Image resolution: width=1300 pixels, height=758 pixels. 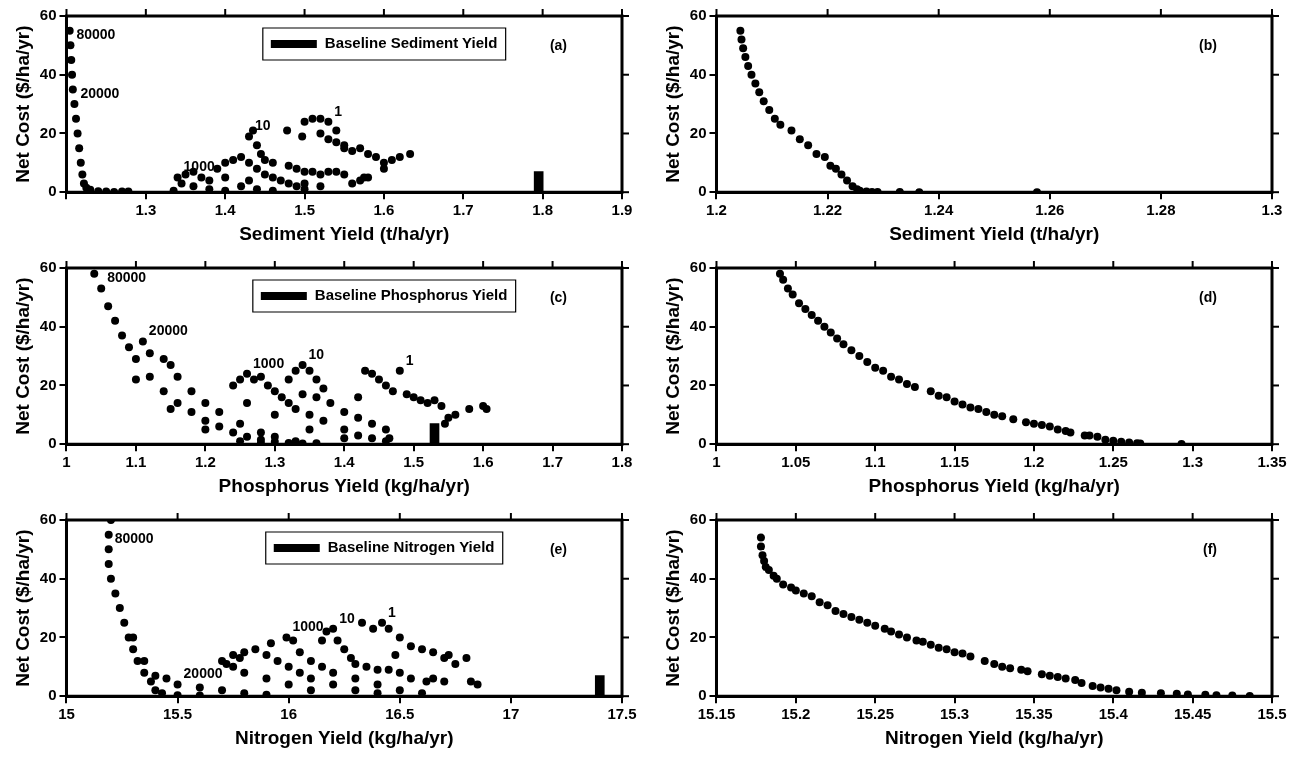 I want to click on annotation: (a), so click(x=558, y=44).